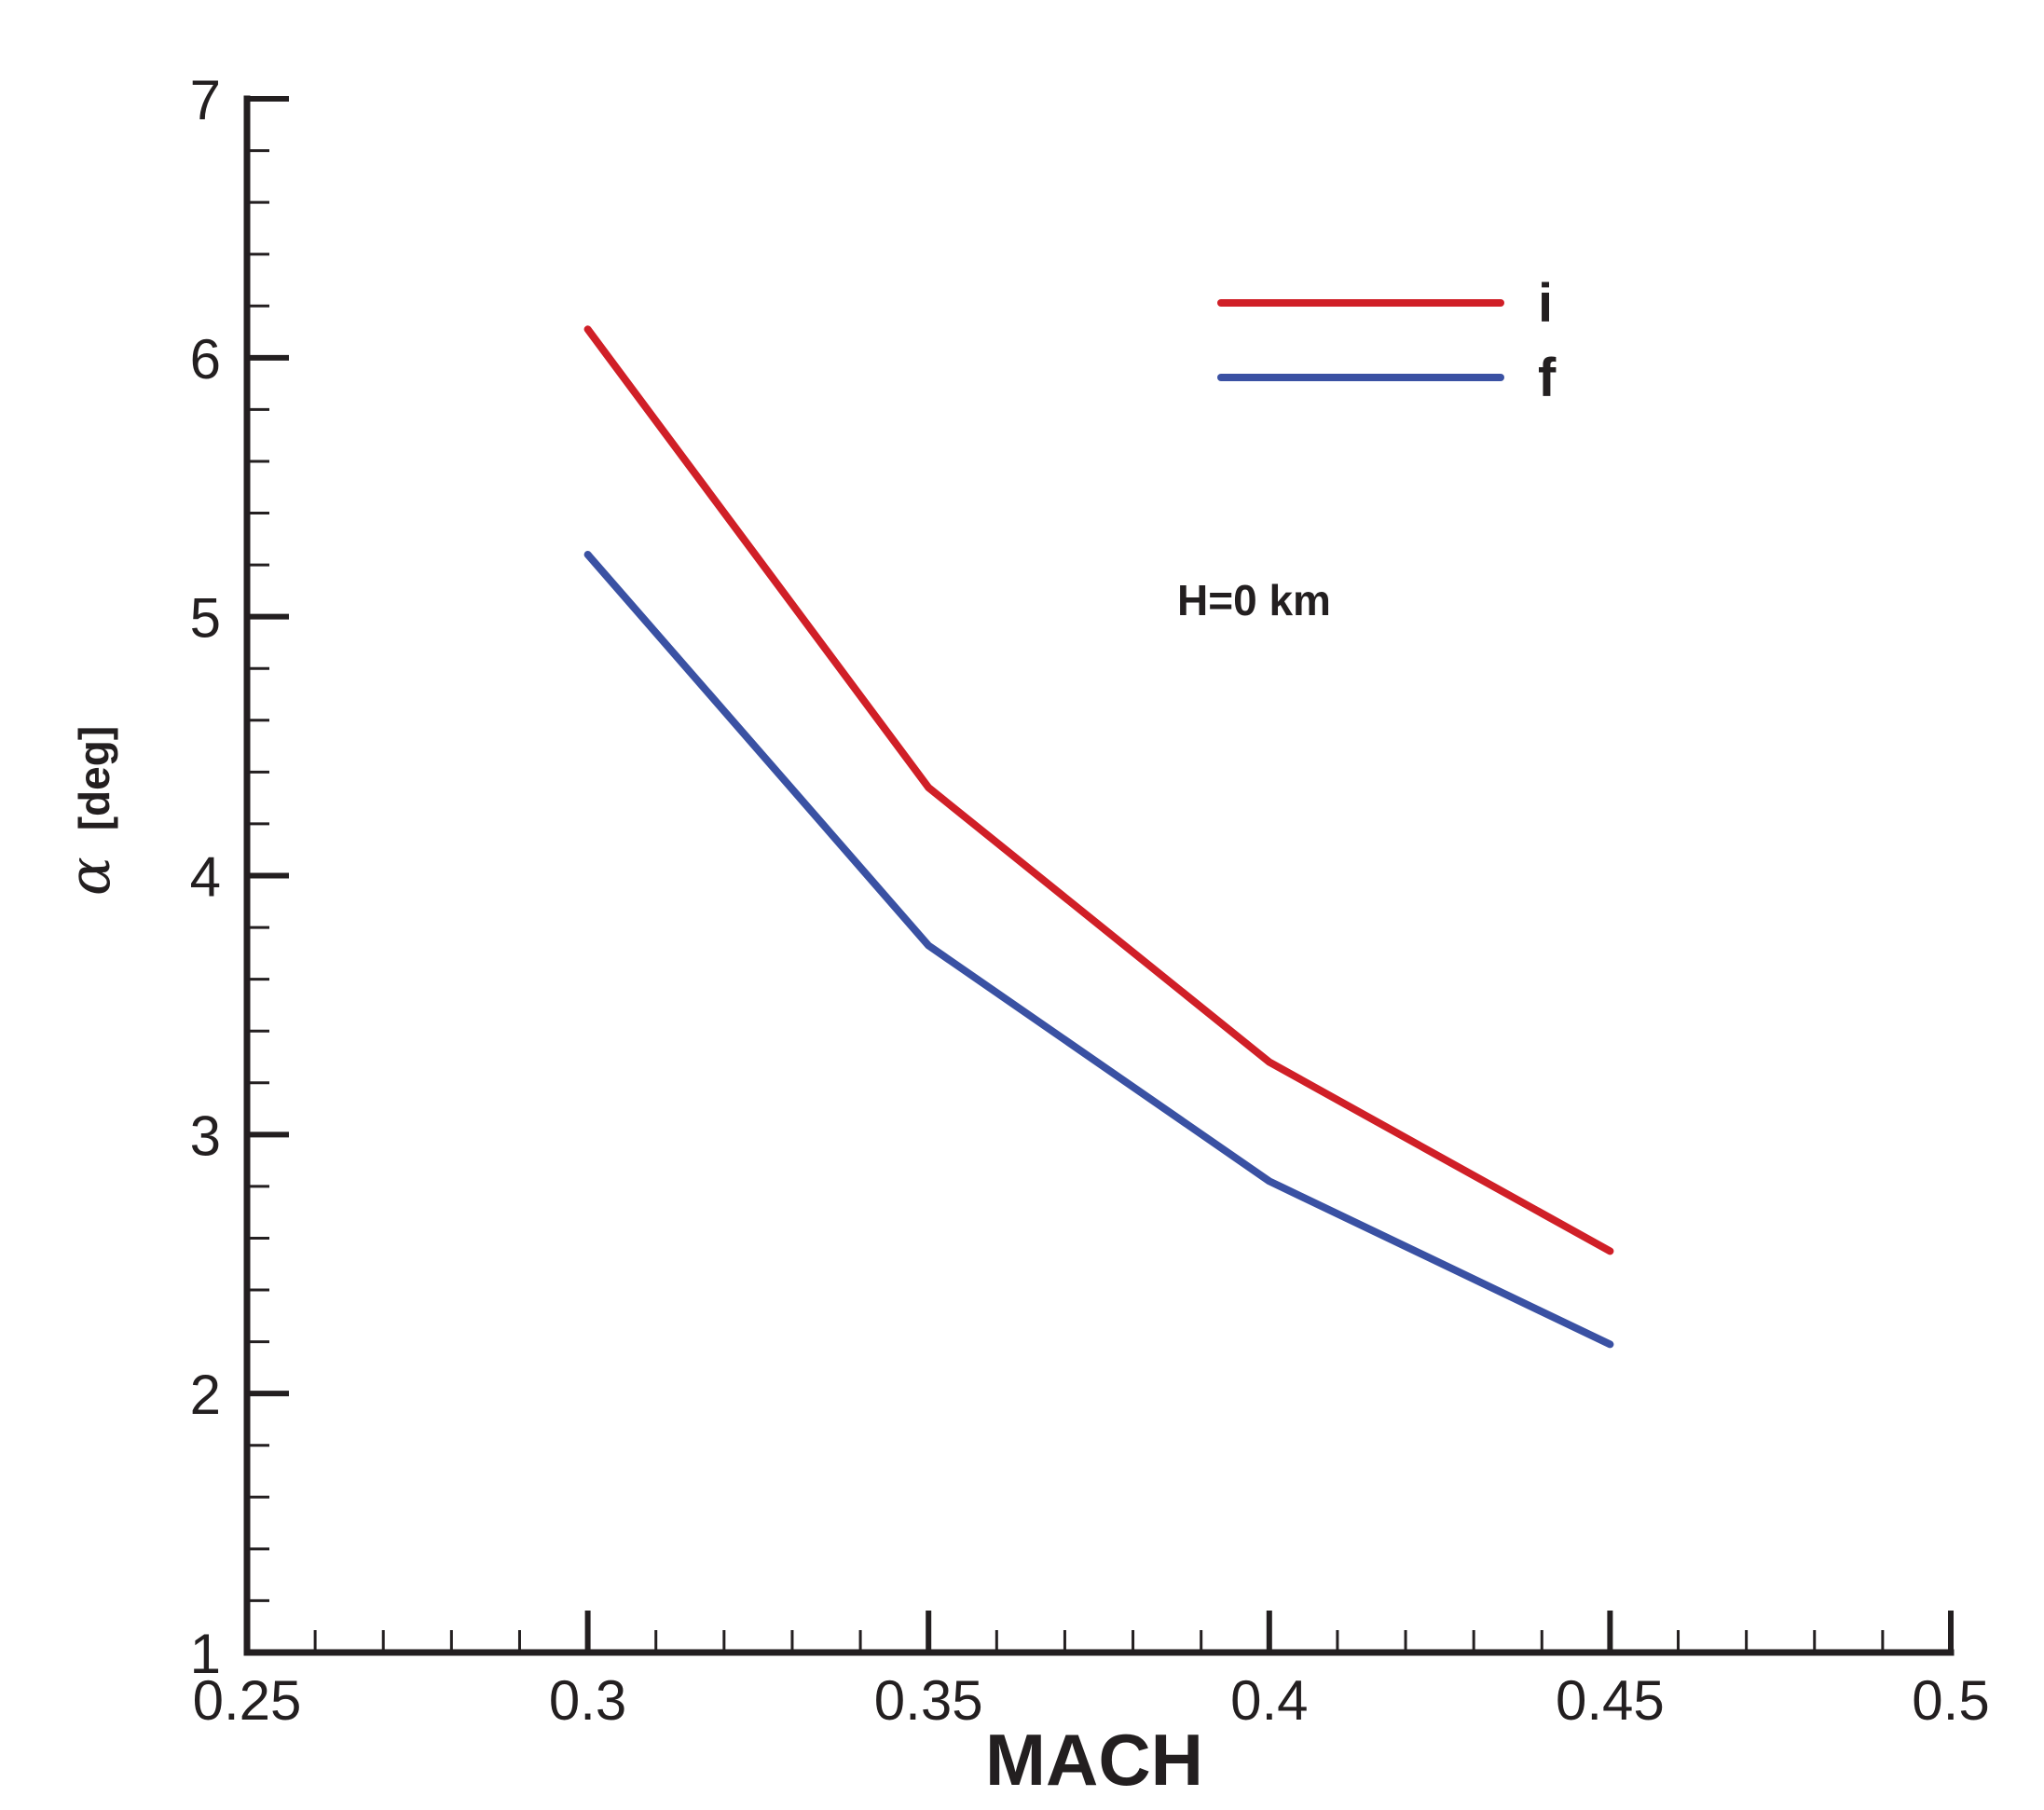 The width and height of the screenshot is (2044, 1810). Describe the element at coordinates (587, 1700) in the screenshot. I see `x-tick-label: 0.3` at that location.